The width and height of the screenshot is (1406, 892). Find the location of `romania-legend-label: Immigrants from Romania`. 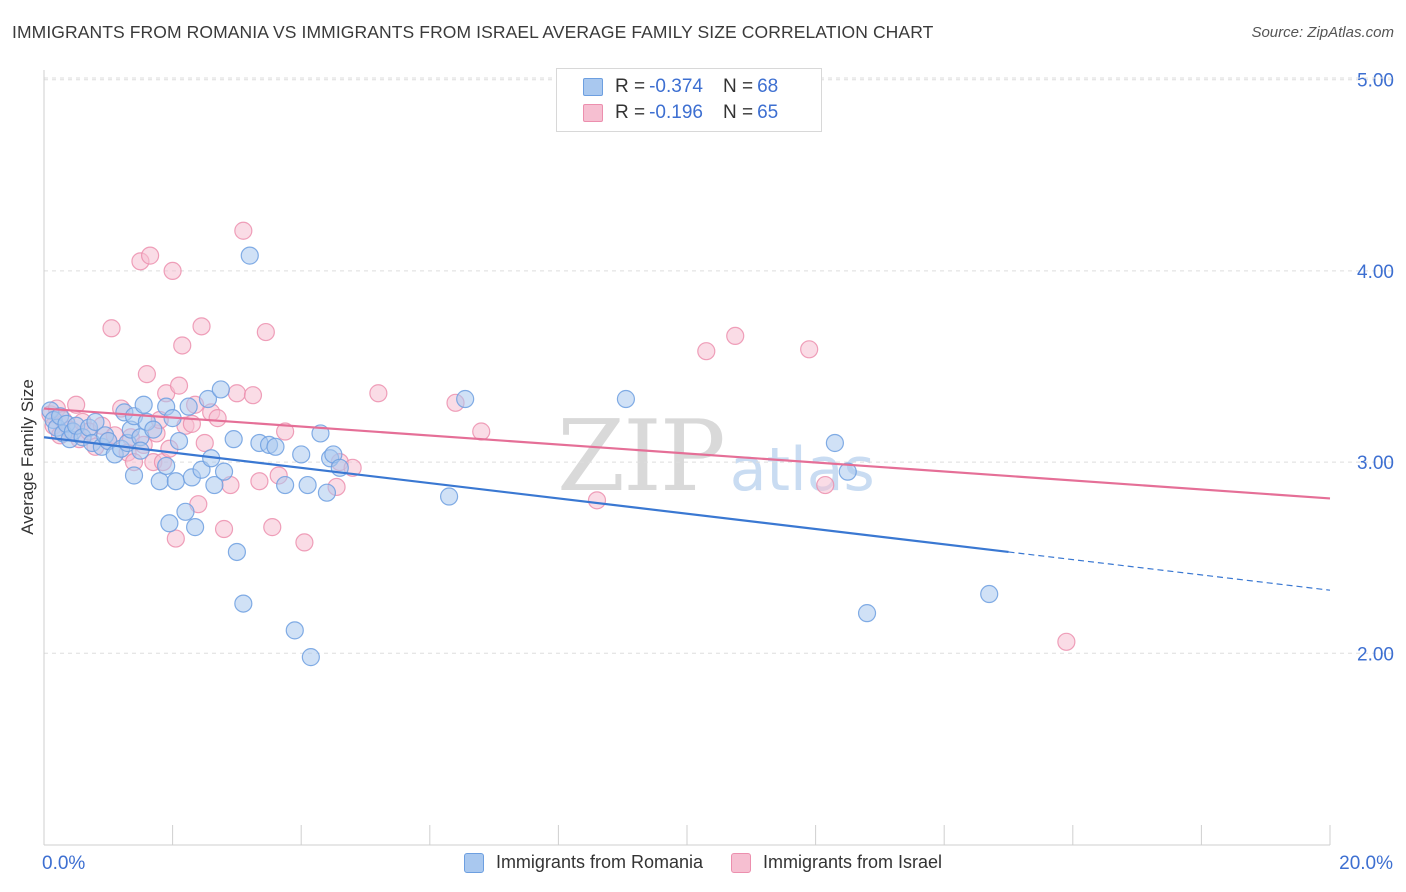

romania-legend-label: Immigrants from Romania is located at coordinates (599, 862).